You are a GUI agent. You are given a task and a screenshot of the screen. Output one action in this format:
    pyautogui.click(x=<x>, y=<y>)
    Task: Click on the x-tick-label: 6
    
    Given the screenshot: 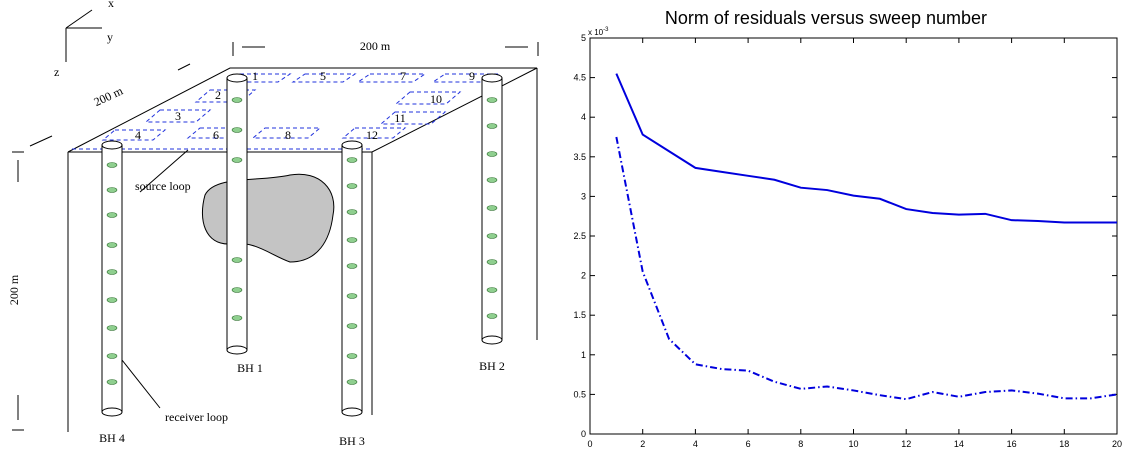 What is the action you would take?
    pyautogui.click(x=748, y=444)
    